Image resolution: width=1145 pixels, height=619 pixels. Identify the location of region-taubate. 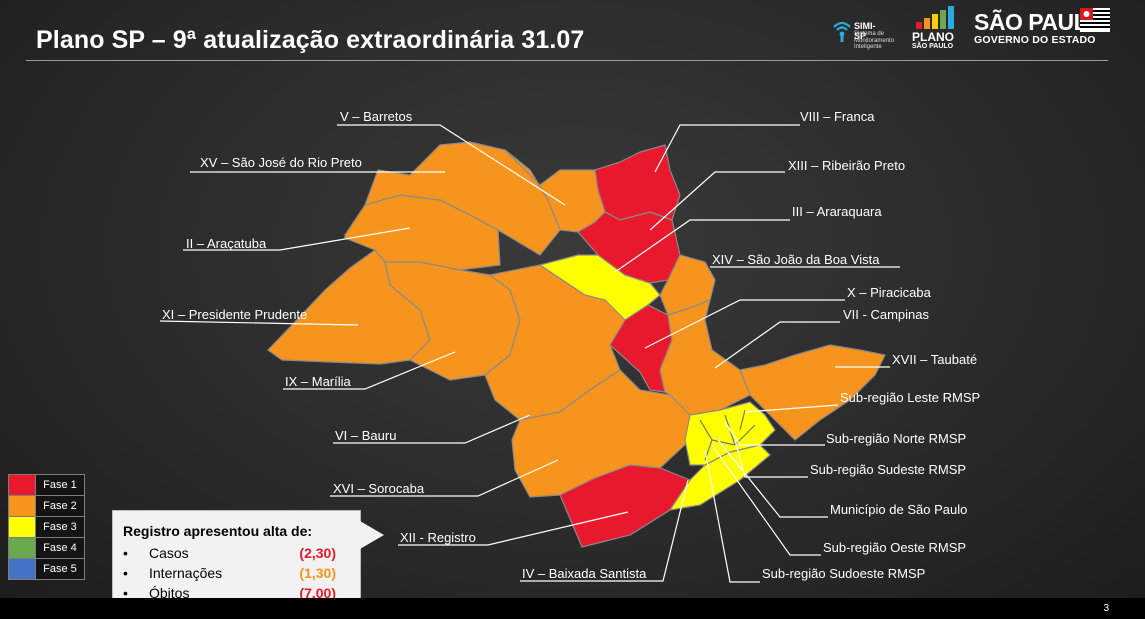
(812, 392).